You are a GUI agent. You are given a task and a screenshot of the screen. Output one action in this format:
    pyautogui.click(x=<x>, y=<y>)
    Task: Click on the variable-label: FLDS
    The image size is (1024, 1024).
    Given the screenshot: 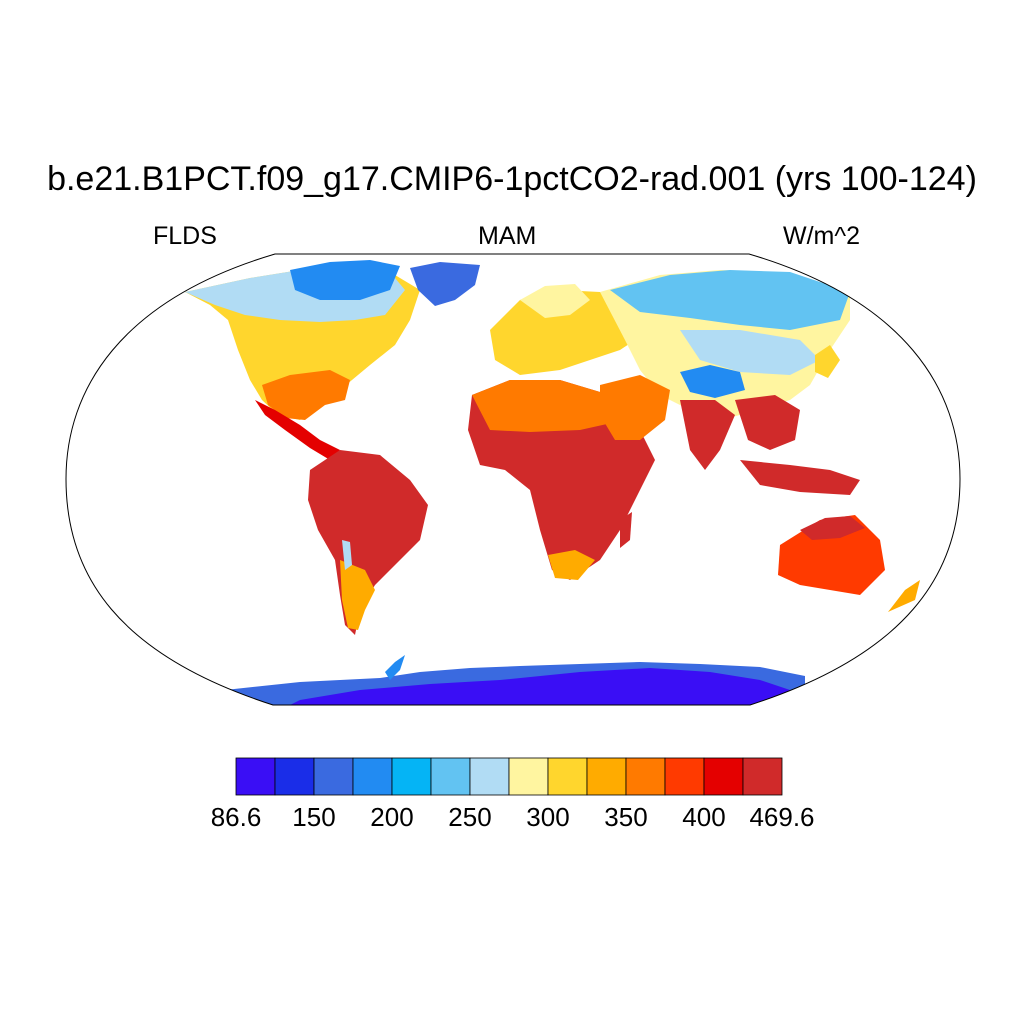 What is the action you would take?
    pyautogui.click(x=185, y=236)
    